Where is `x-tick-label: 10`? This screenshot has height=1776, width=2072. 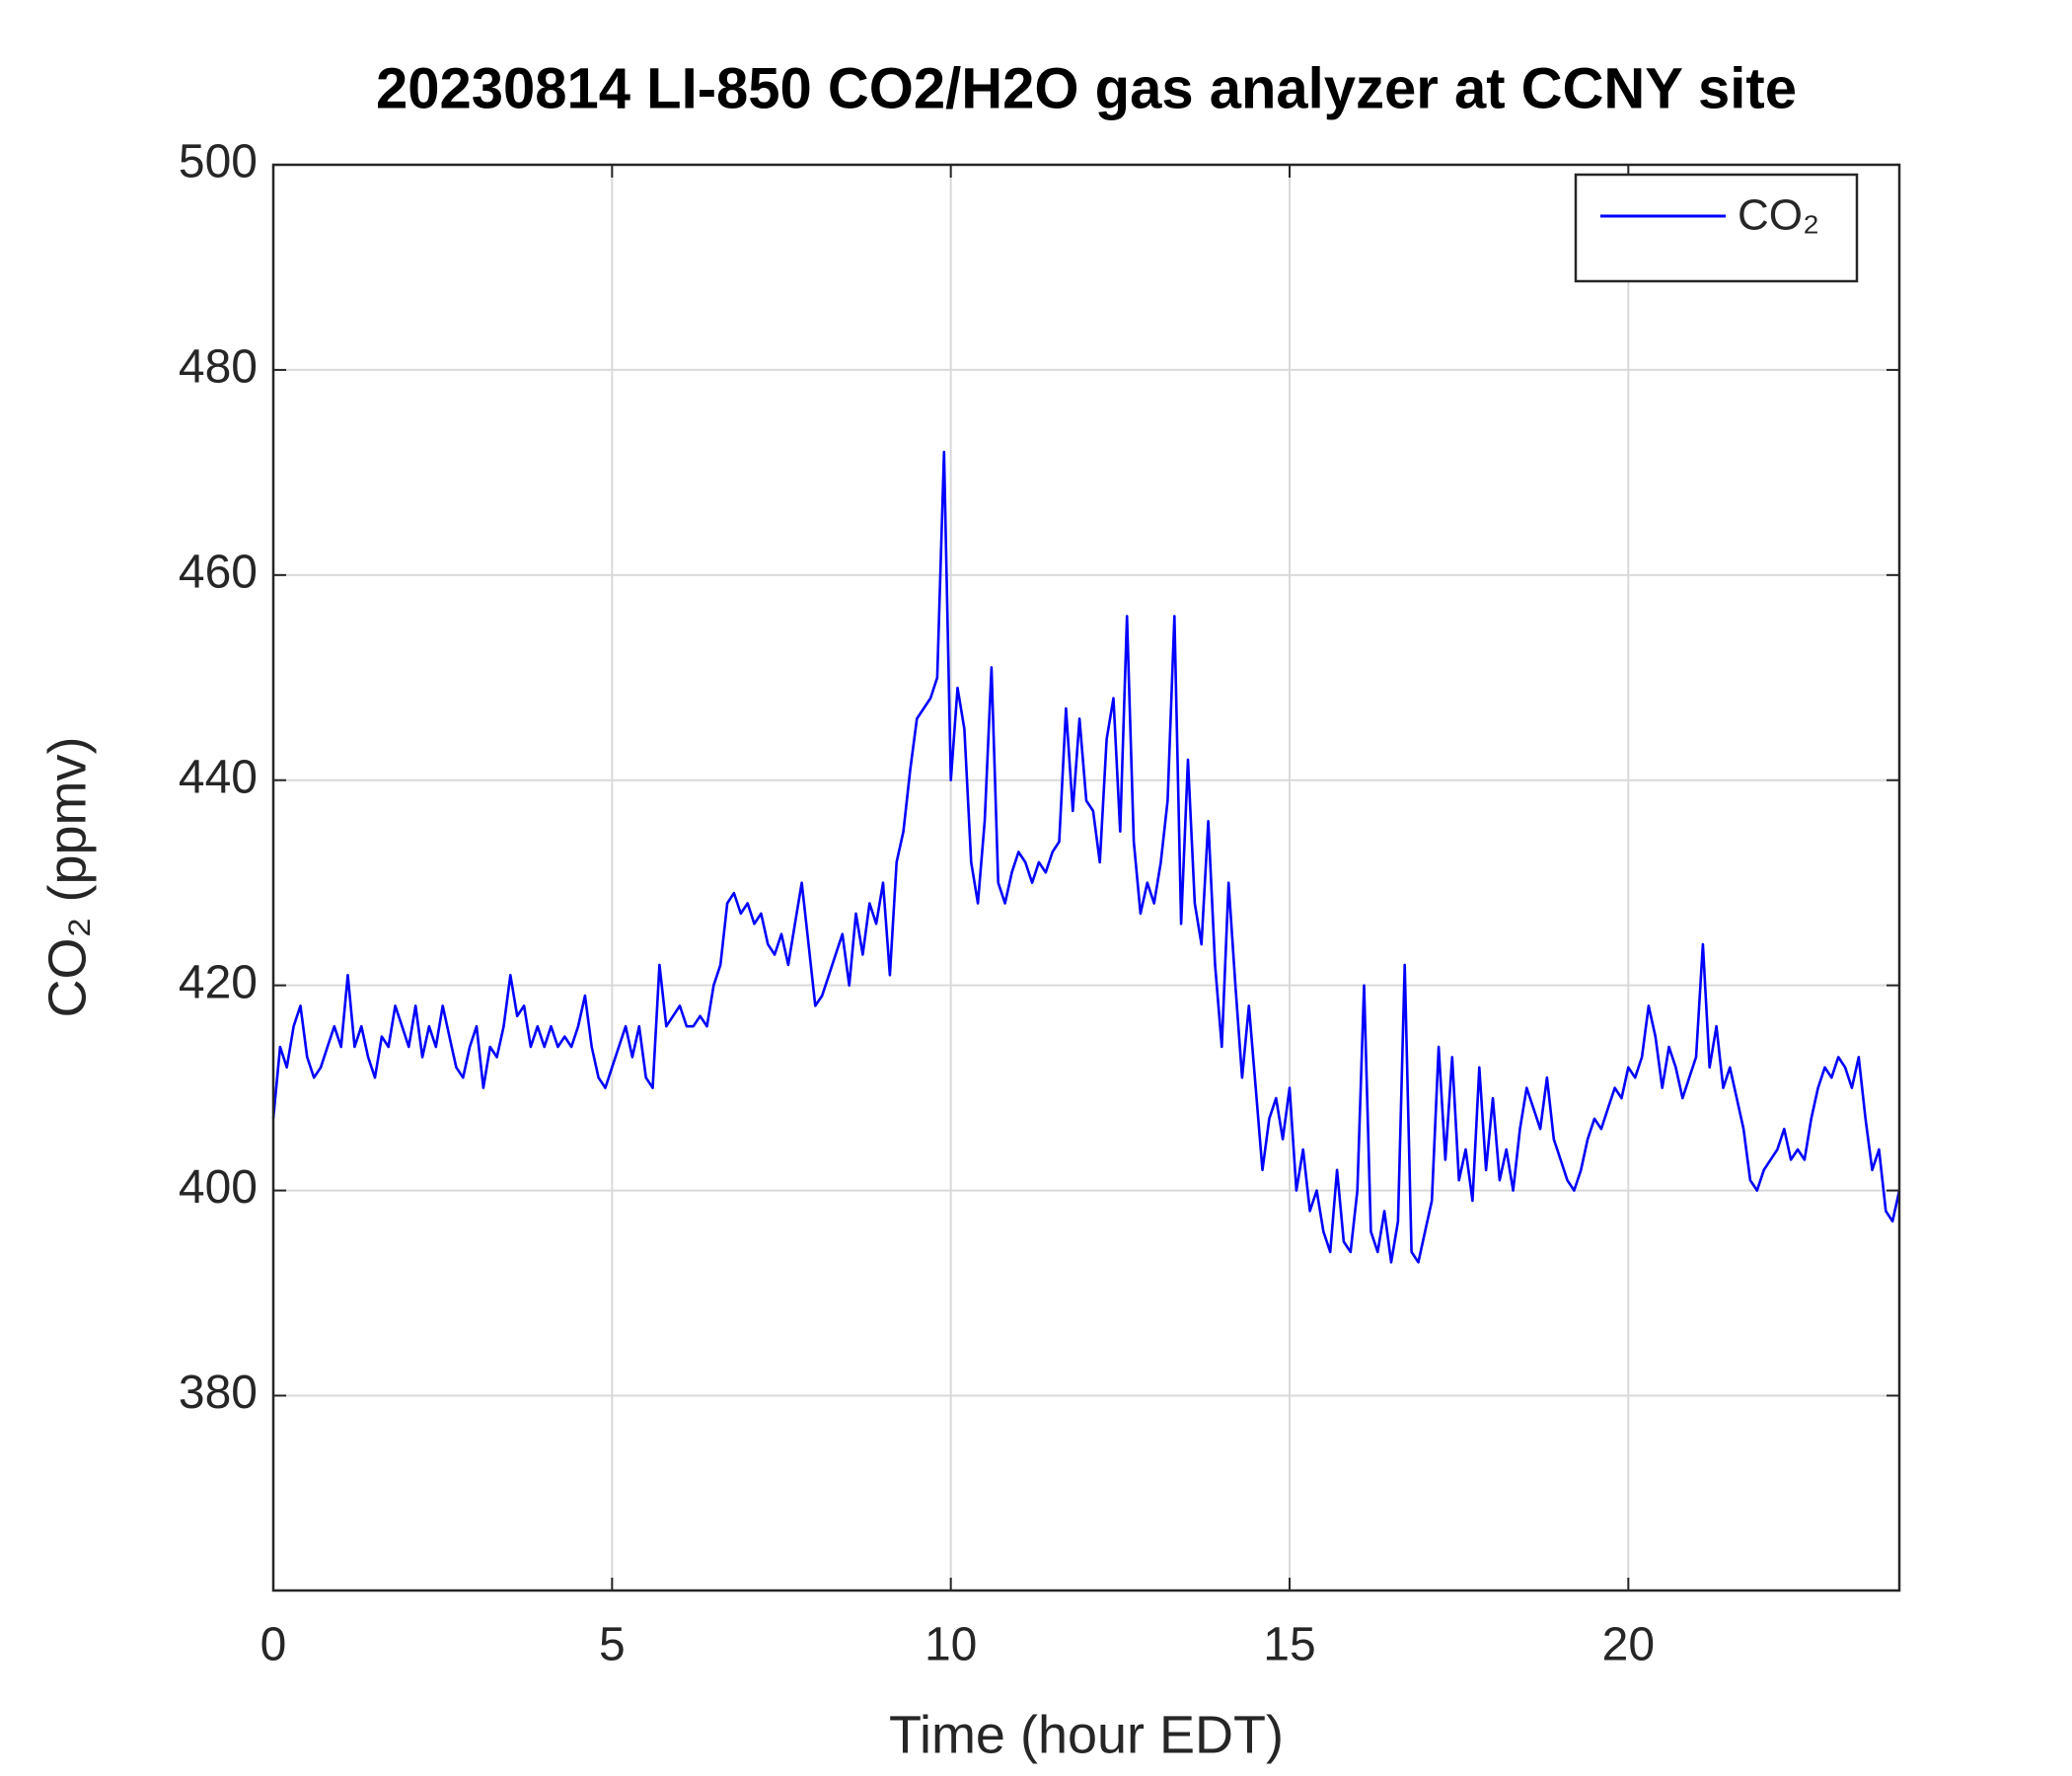 x-tick-label: 10 is located at coordinates (951, 1645).